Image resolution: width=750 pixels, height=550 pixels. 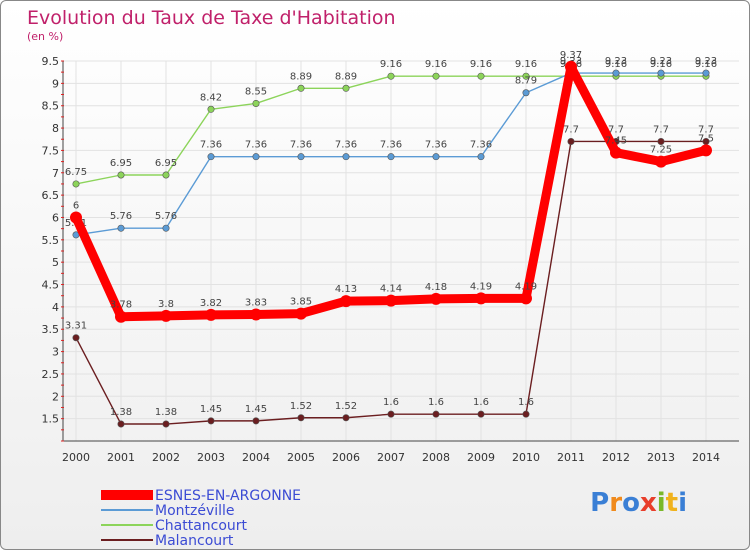 I want to click on y-tick-label: 2, so click(x=55, y=396).